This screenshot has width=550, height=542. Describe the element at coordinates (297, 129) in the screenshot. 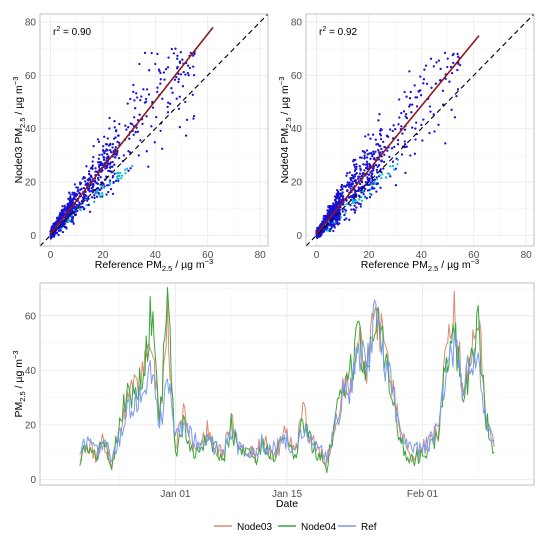

I see `y-tick-label: 40` at that location.